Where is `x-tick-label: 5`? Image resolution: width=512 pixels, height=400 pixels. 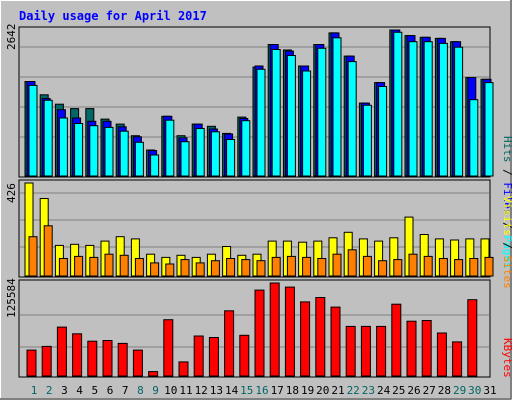 x-tick-label: 5 is located at coordinates (94, 390).